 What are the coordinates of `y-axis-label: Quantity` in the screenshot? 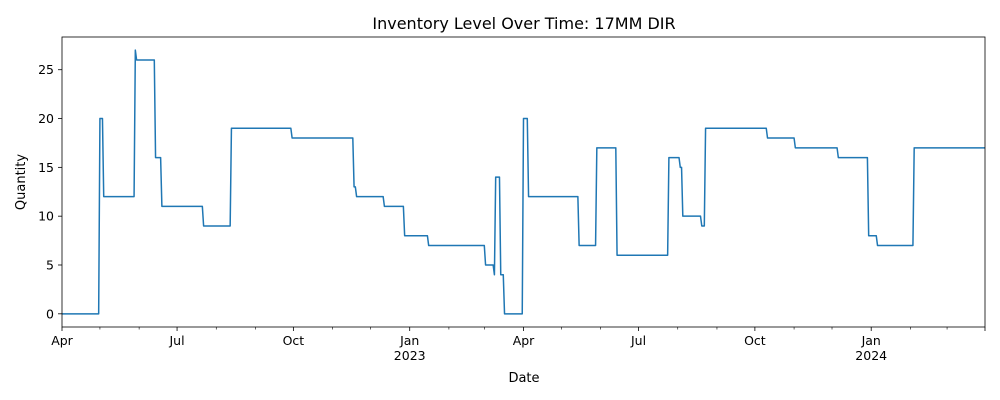 It's located at (21, 182).